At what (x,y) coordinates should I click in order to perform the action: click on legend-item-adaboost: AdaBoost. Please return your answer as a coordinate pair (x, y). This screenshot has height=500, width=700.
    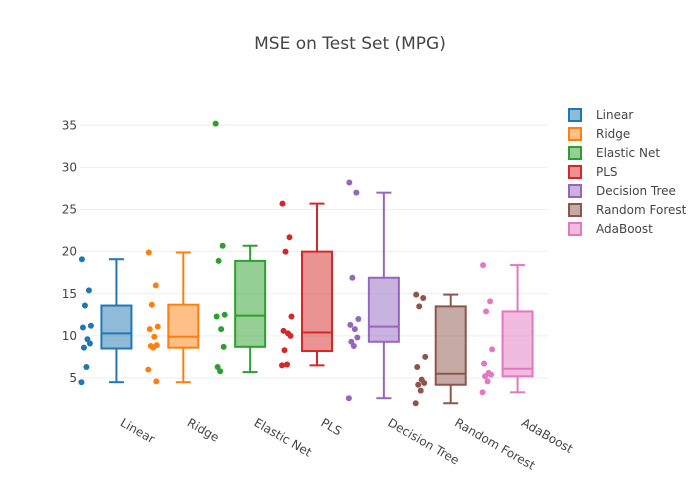
    Looking at the image, I should click on (610, 229).